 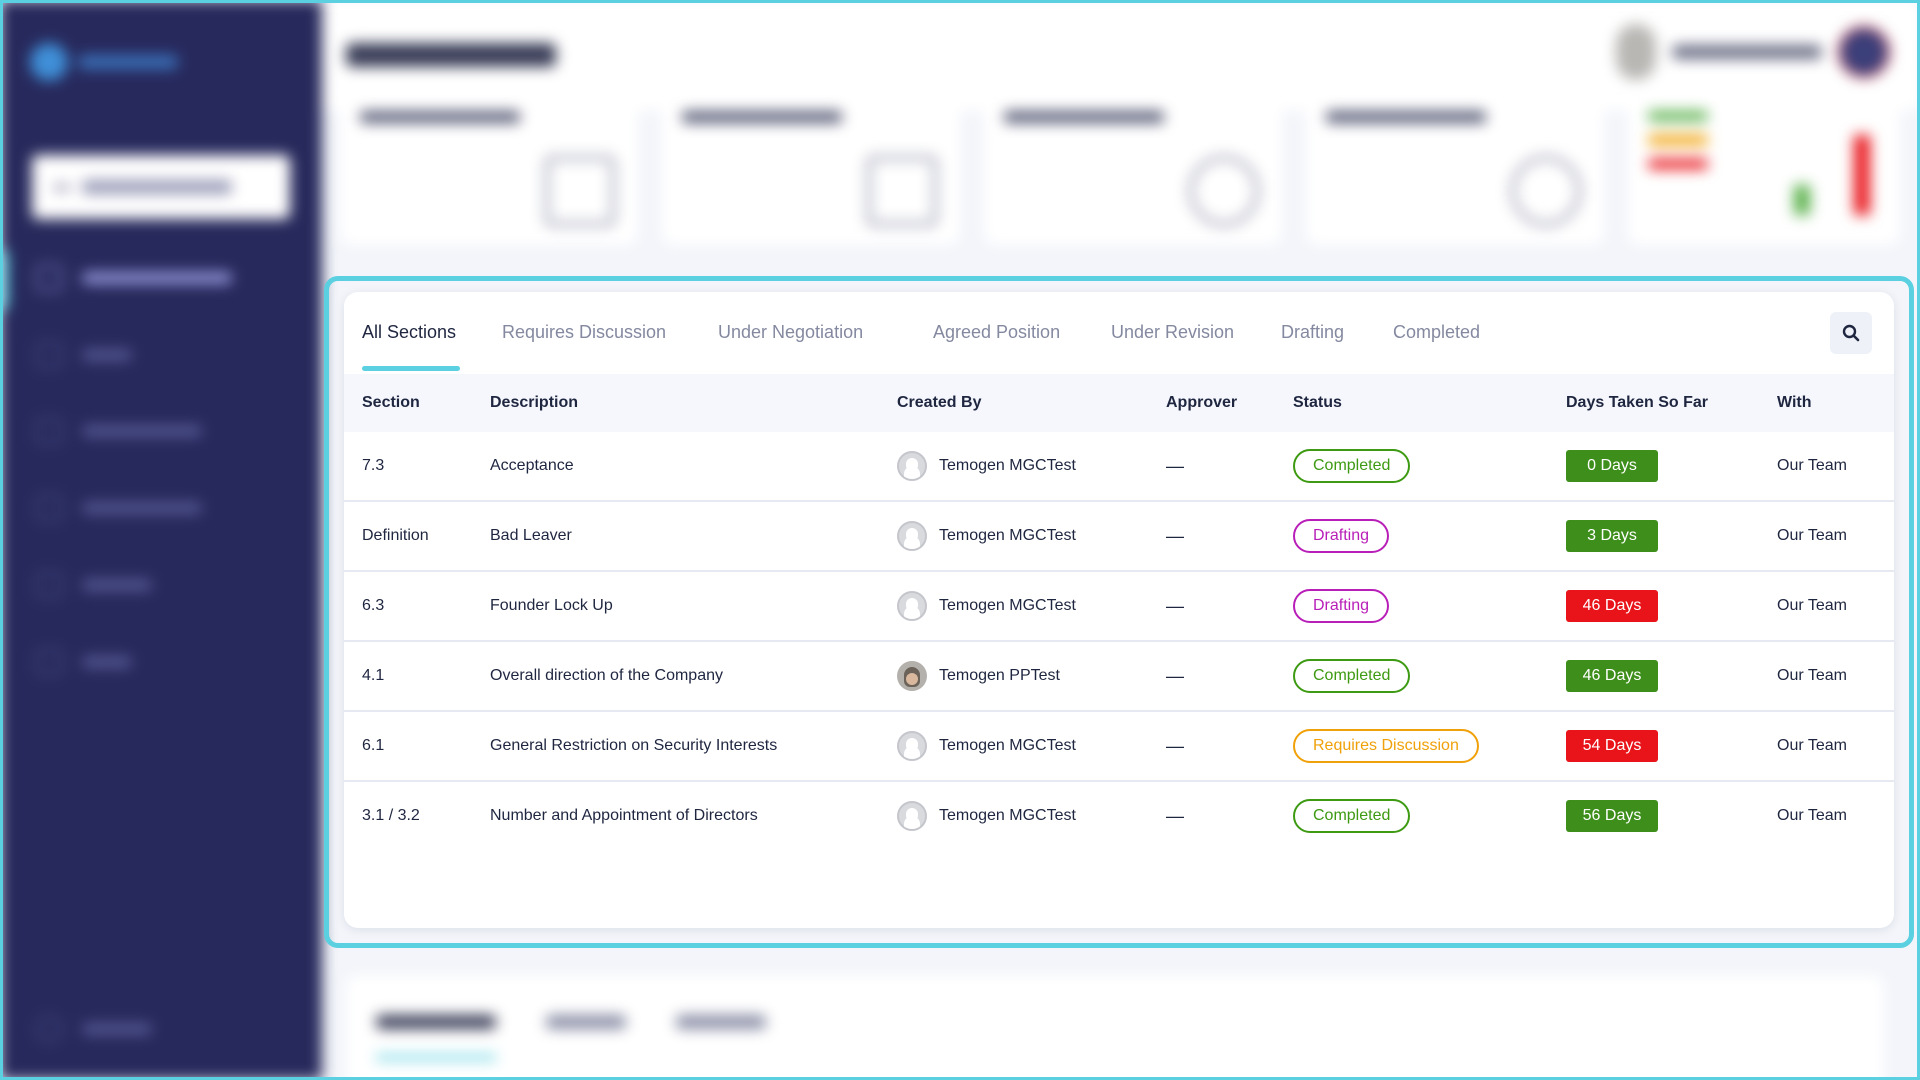 I want to click on column-header-days: Days Taken So Far, so click(x=1637, y=402).